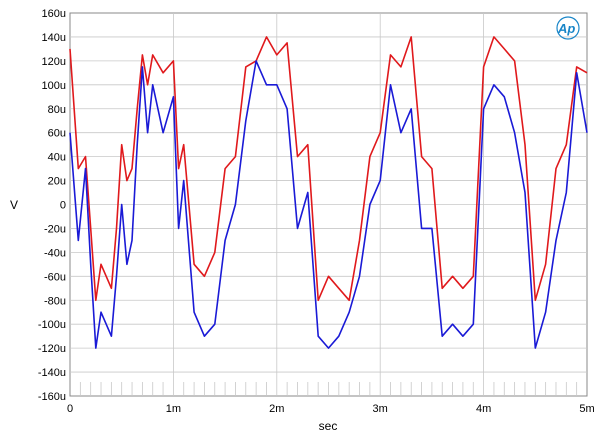  What do you see at coordinates (57, 134) in the screenshot?
I see `y-tick-label: 60u` at bounding box center [57, 134].